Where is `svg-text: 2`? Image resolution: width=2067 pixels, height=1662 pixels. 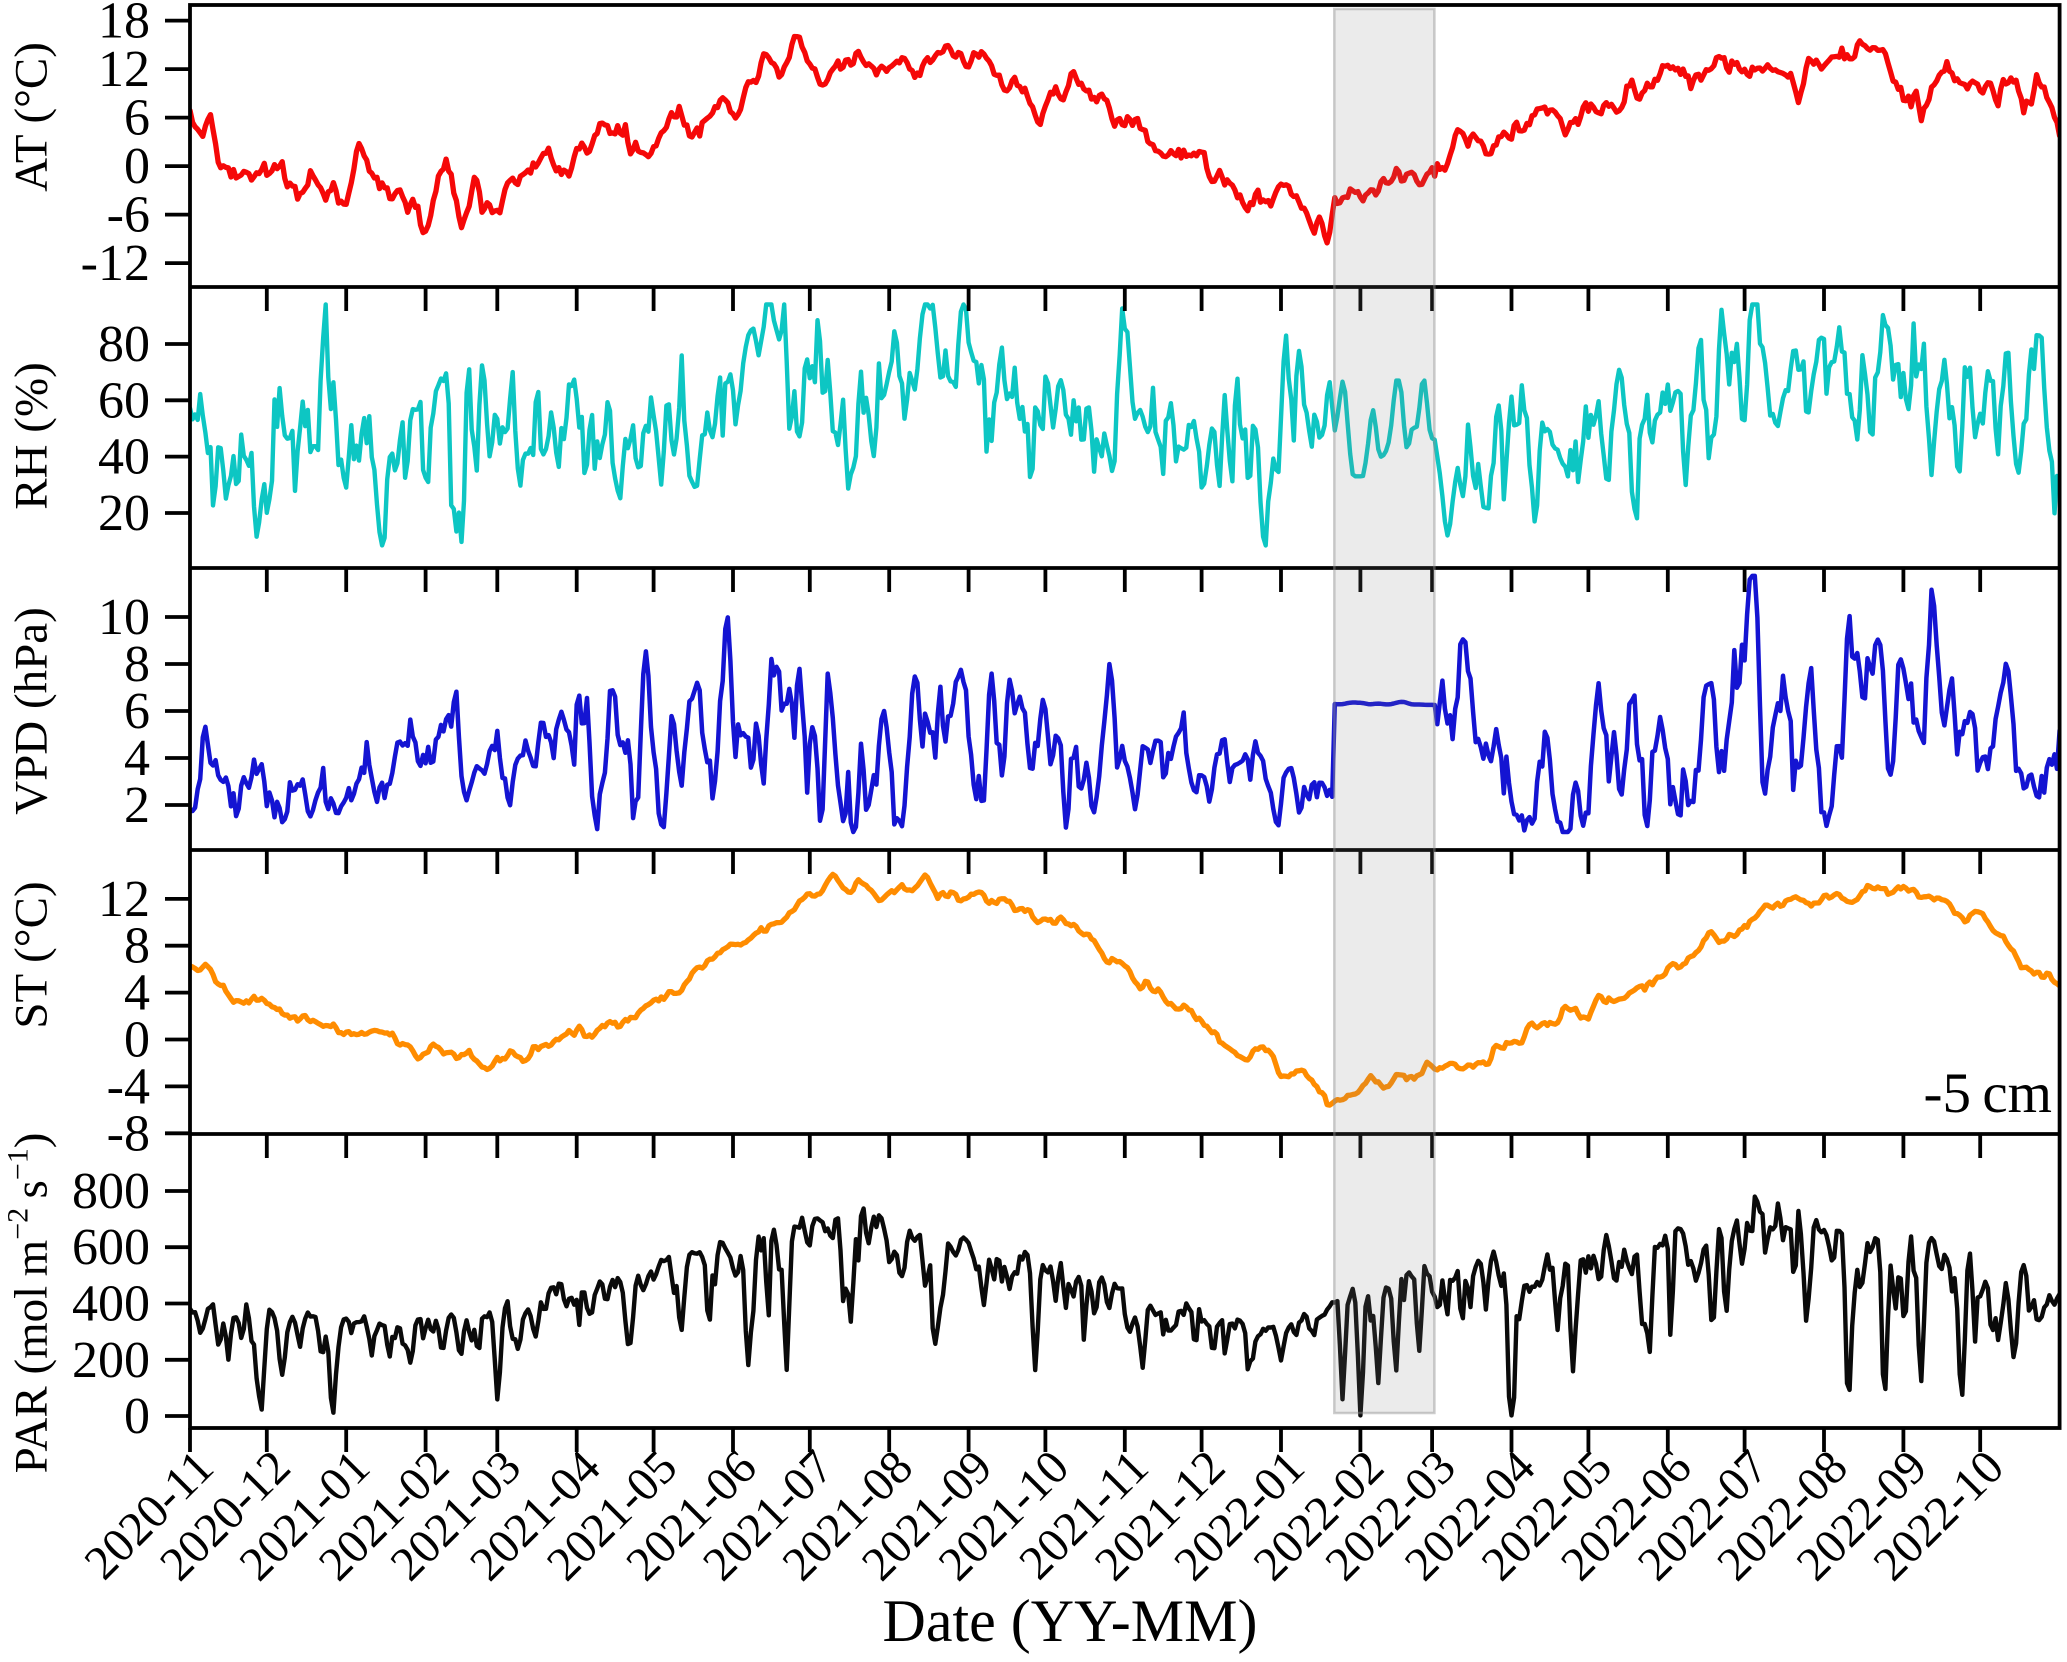 svg-text: 2 is located at coordinates (137, 805).